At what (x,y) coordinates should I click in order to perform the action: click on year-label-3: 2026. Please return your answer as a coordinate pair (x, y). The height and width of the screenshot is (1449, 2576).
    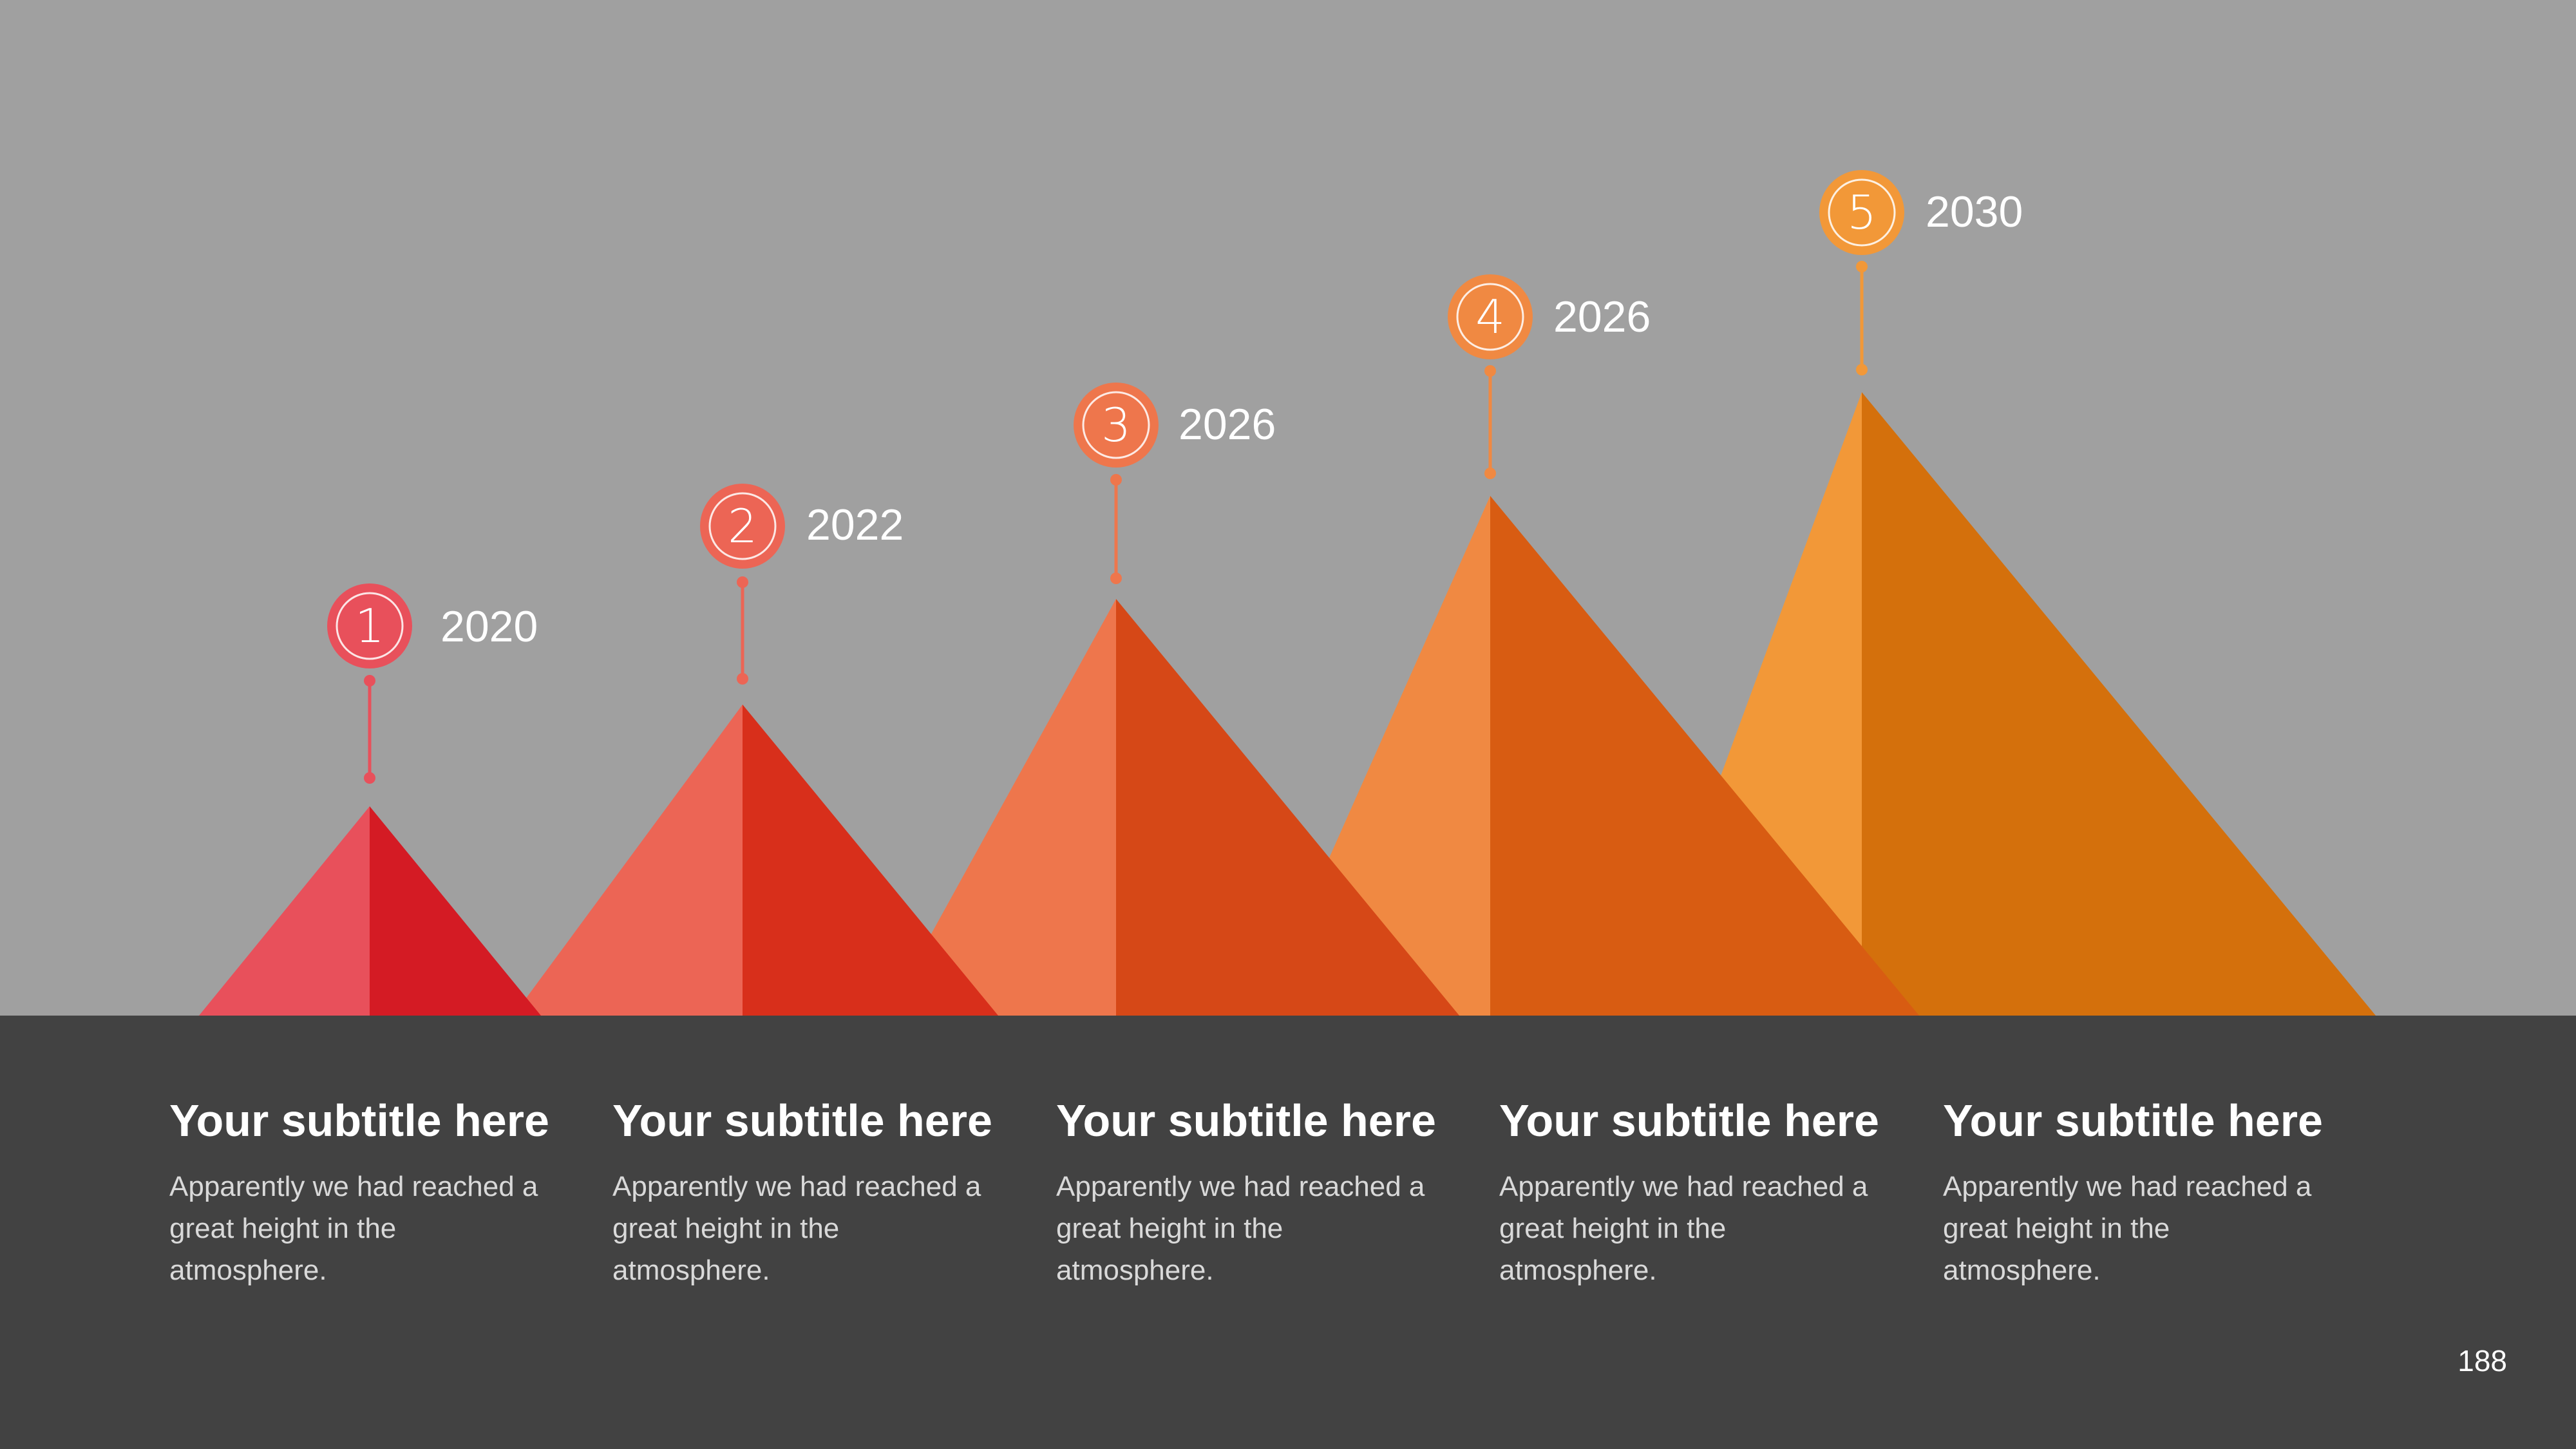
    Looking at the image, I should click on (1227, 425).